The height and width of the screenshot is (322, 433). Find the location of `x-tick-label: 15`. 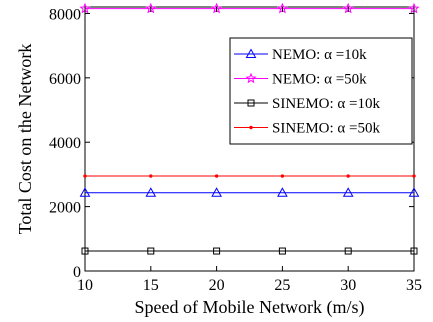

x-tick-label: 15 is located at coordinates (151, 285).